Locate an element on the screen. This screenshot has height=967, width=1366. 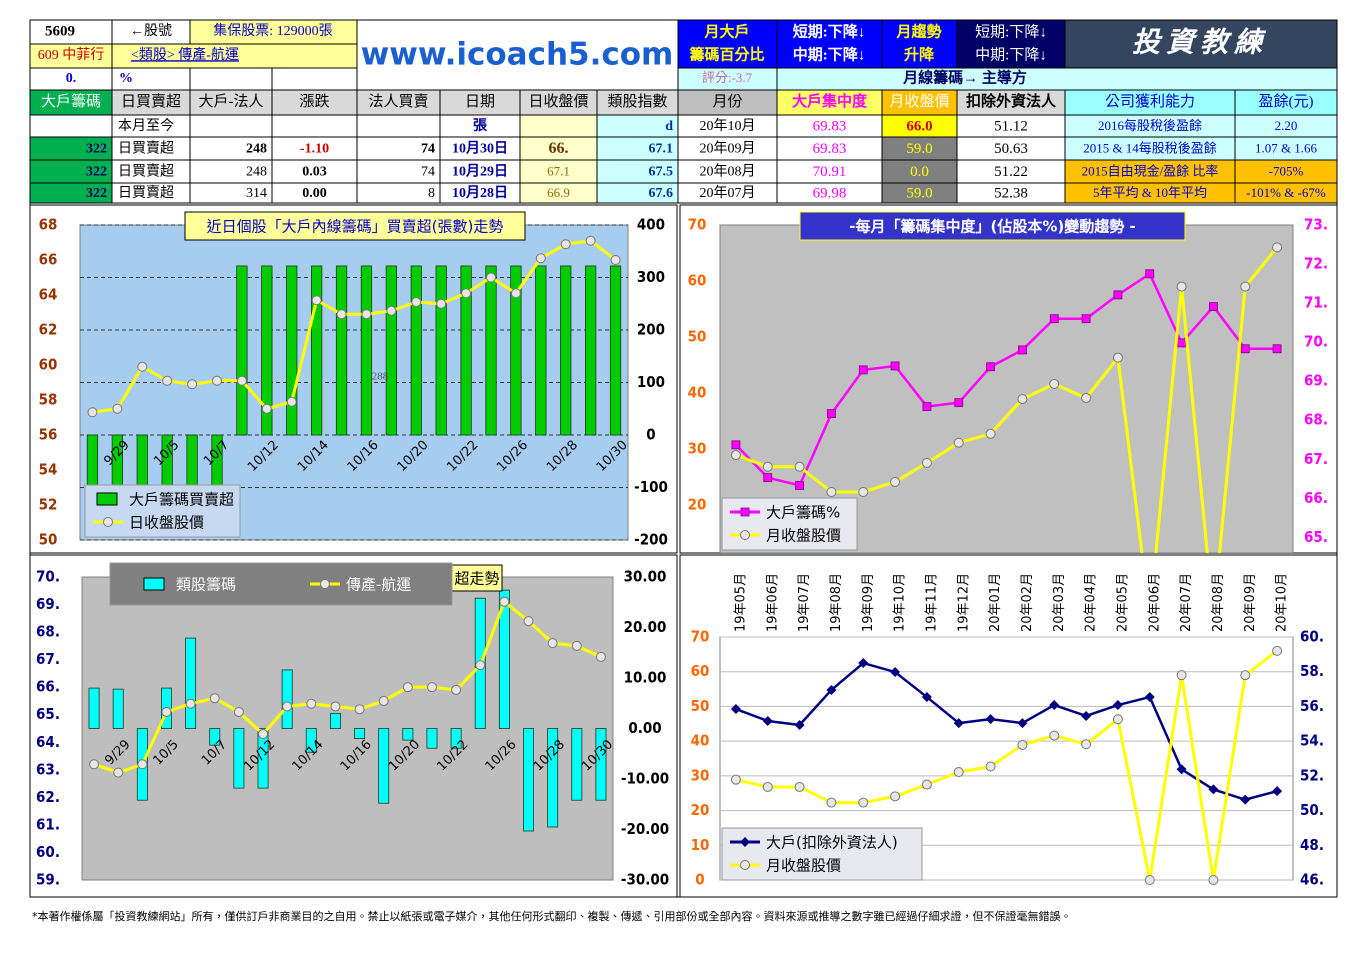
table-text: 0.00 is located at coordinates (314, 193).